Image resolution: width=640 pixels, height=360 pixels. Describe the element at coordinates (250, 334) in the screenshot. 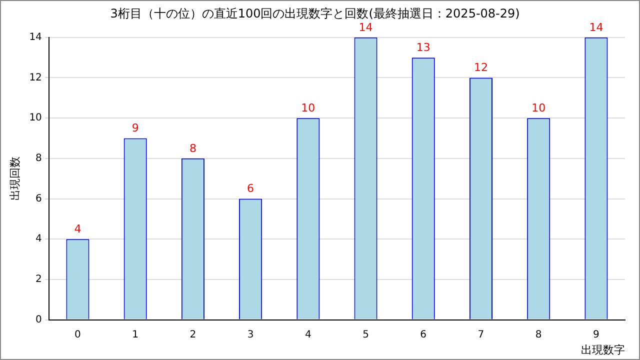

I see `x-tick-label: 3` at that location.